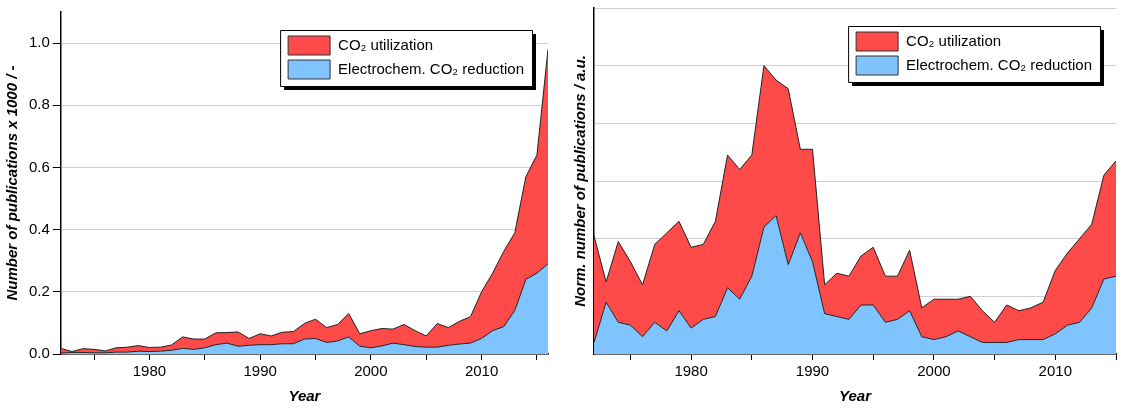  Describe the element at coordinates (580, 181) in the screenshot. I see `y-axis-title: Norm. number of publications / a.u.` at that location.